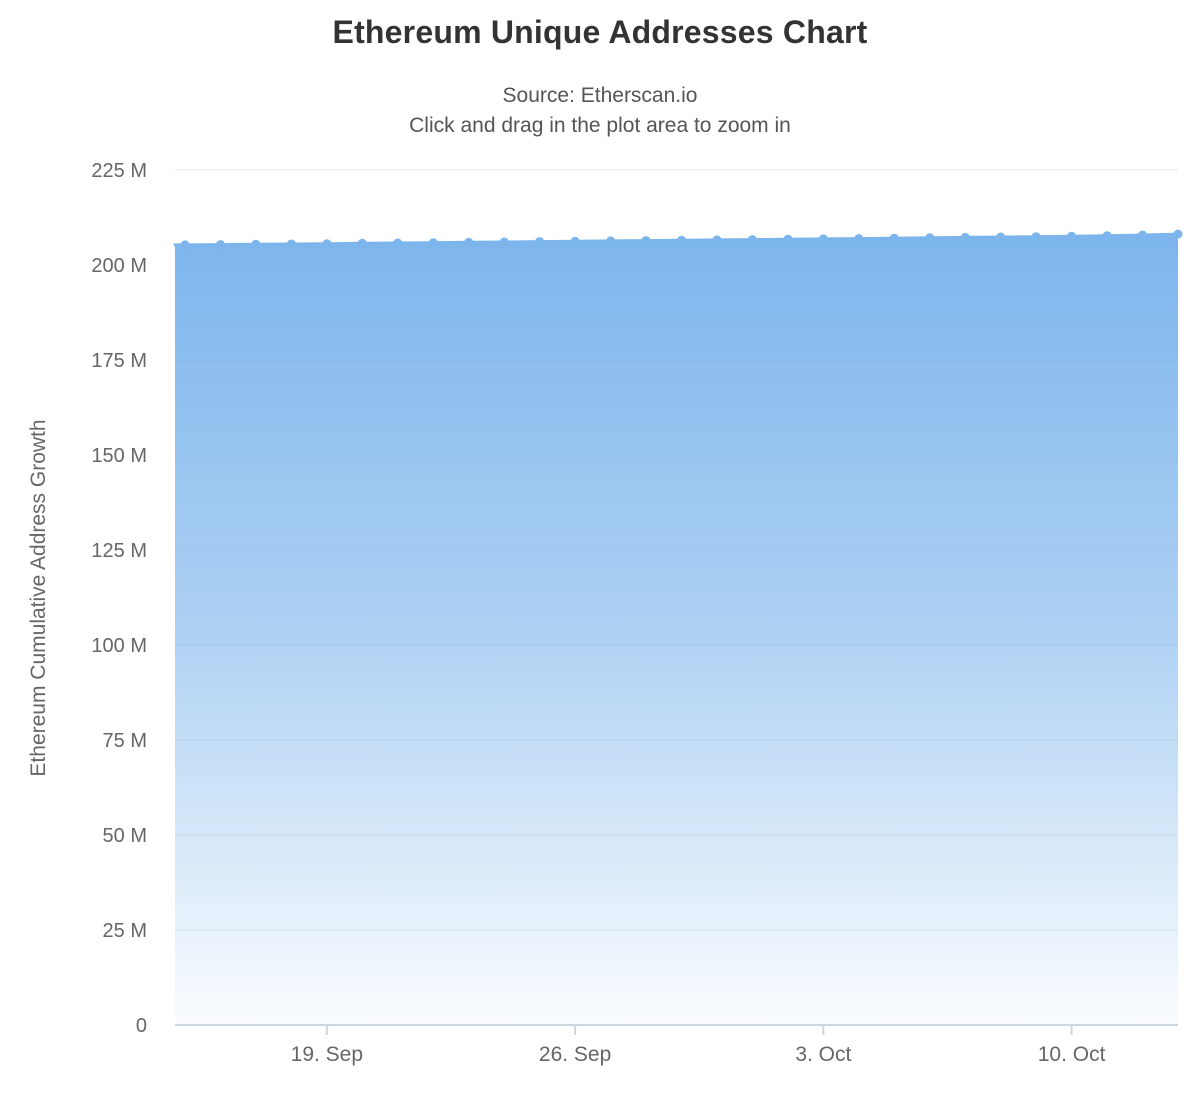 Image resolution: width=1200 pixels, height=1100 pixels. I want to click on series-line, so click(676, 239).